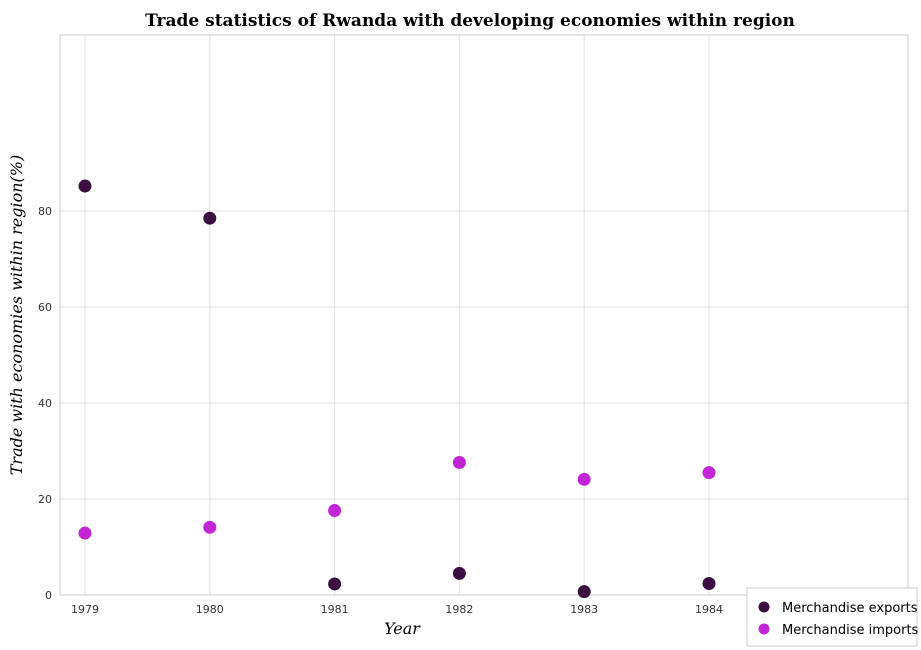 The image size is (921, 650). What do you see at coordinates (210, 527) in the screenshot?
I see `import-point-1980` at bounding box center [210, 527].